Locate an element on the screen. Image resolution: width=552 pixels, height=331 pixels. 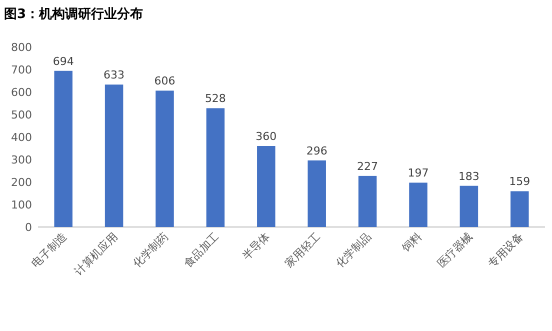
x-tick-label: 计算机应用 is located at coordinates (96, 254).